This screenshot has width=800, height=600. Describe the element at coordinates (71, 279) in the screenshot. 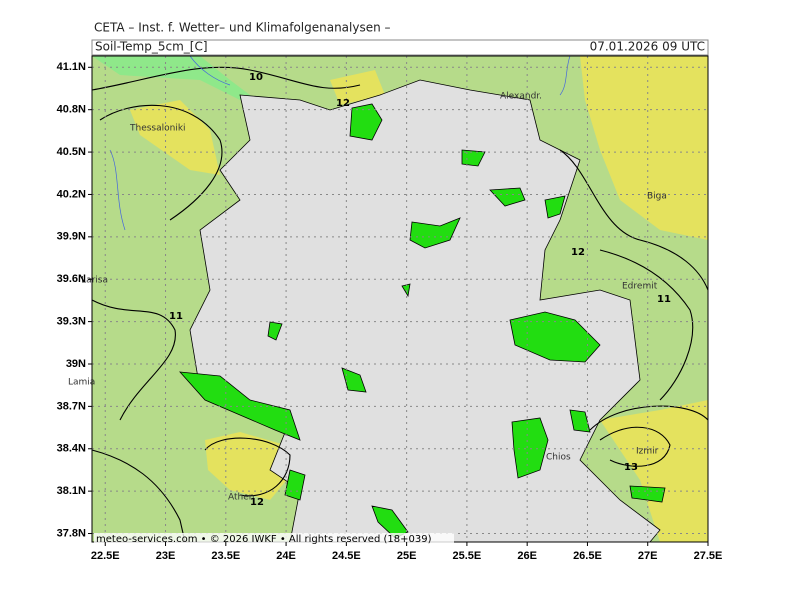

I see `lat-tick-label: 39.6N` at that location.